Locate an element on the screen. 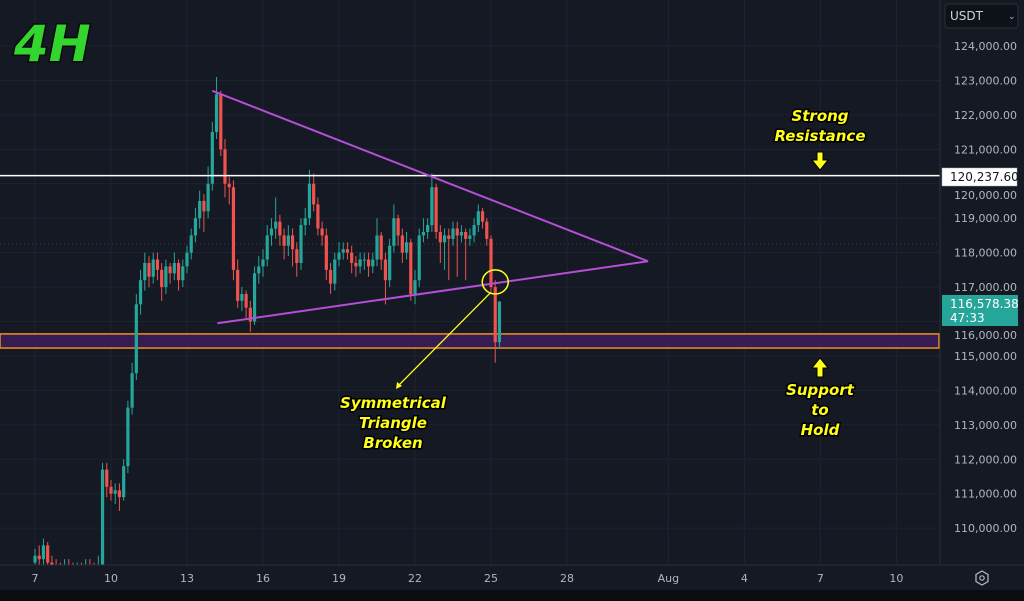  chart-settings-button is located at coordinates (982, 578).